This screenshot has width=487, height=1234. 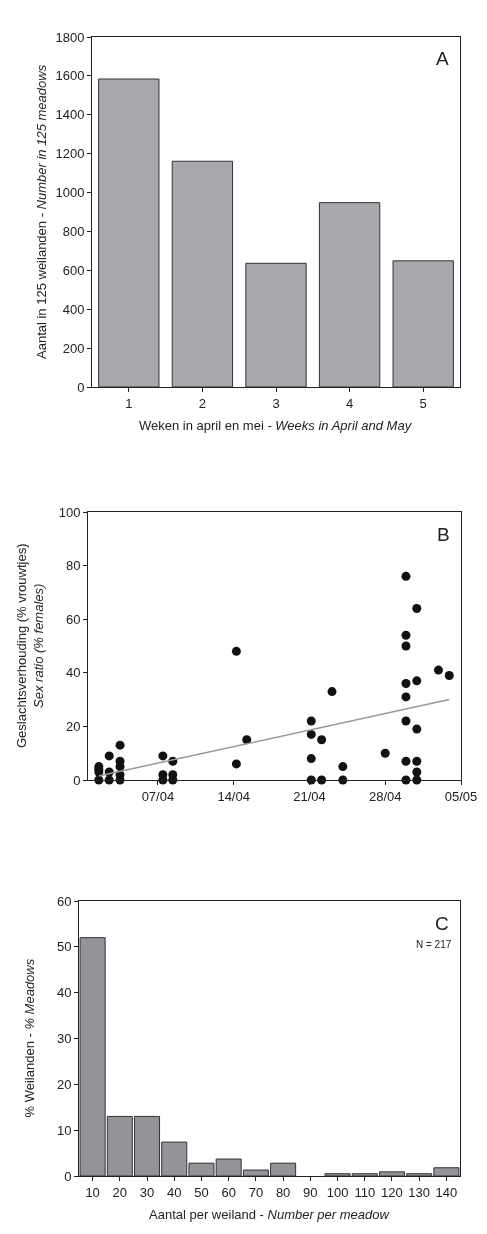 What do you see at coordinates (423, 403) in the screenshot?
I see `x-tick-label: 5` at bounding box center [423, 403].